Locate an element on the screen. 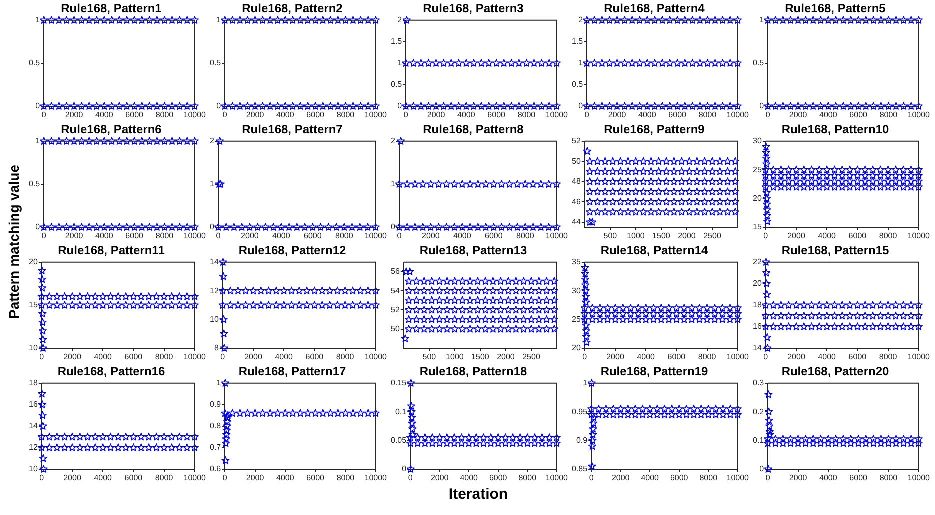  y-tick-label: 10 is located at coordinates (33, 469).